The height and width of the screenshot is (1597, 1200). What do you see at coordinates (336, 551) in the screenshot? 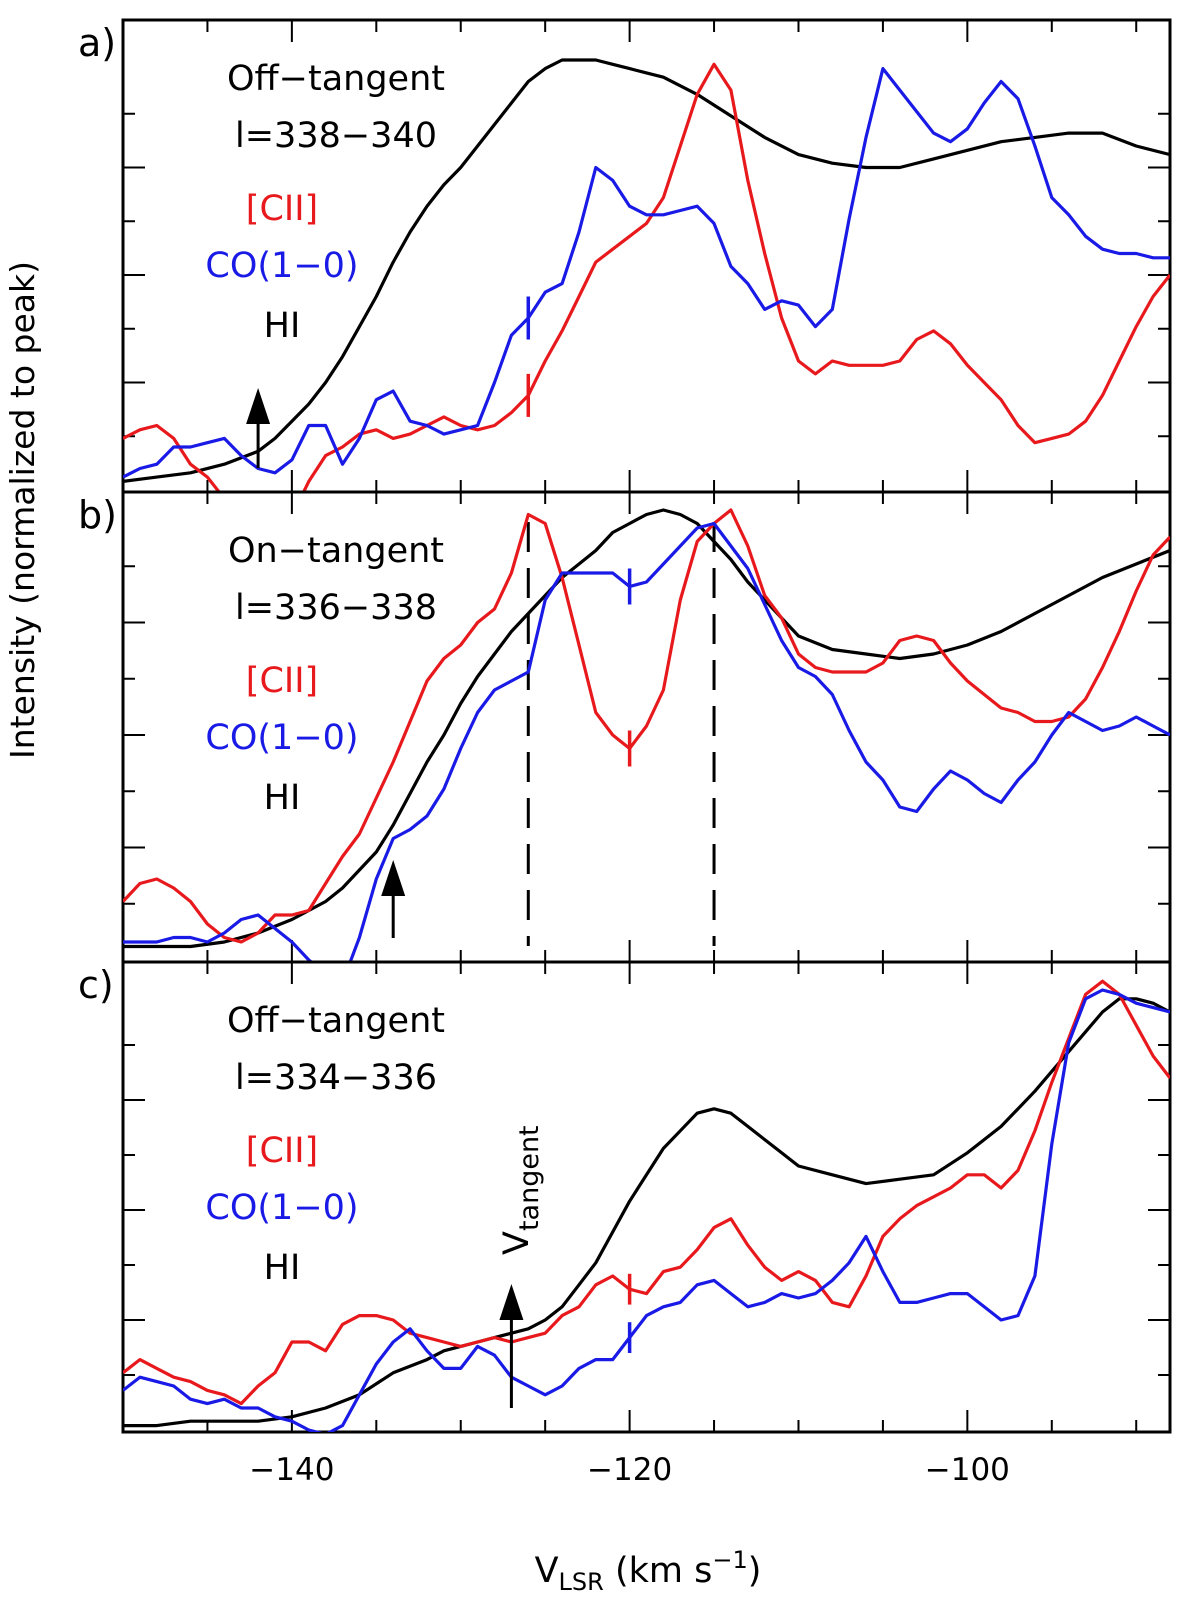
I see `region-title: On−tangent` at bounding box center [336, 551].